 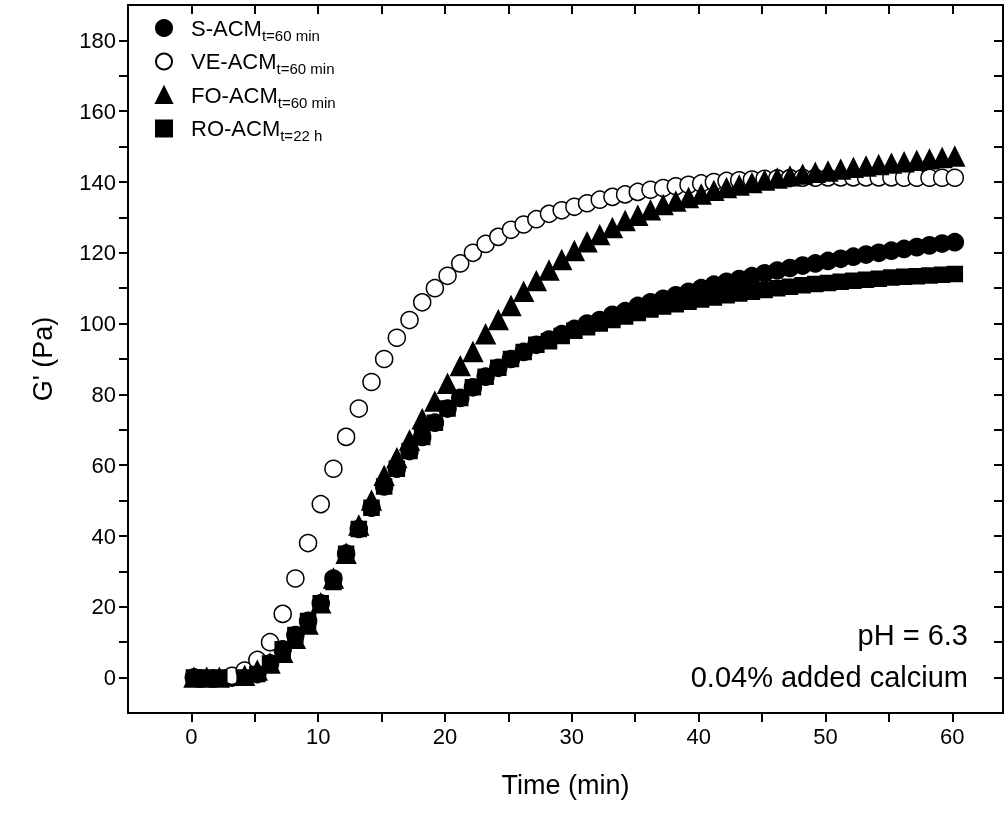 What do you see at coordinates (103, 536) in the screenshot?
I see `y-tick-label: 40` at bounding box center [103, 536].